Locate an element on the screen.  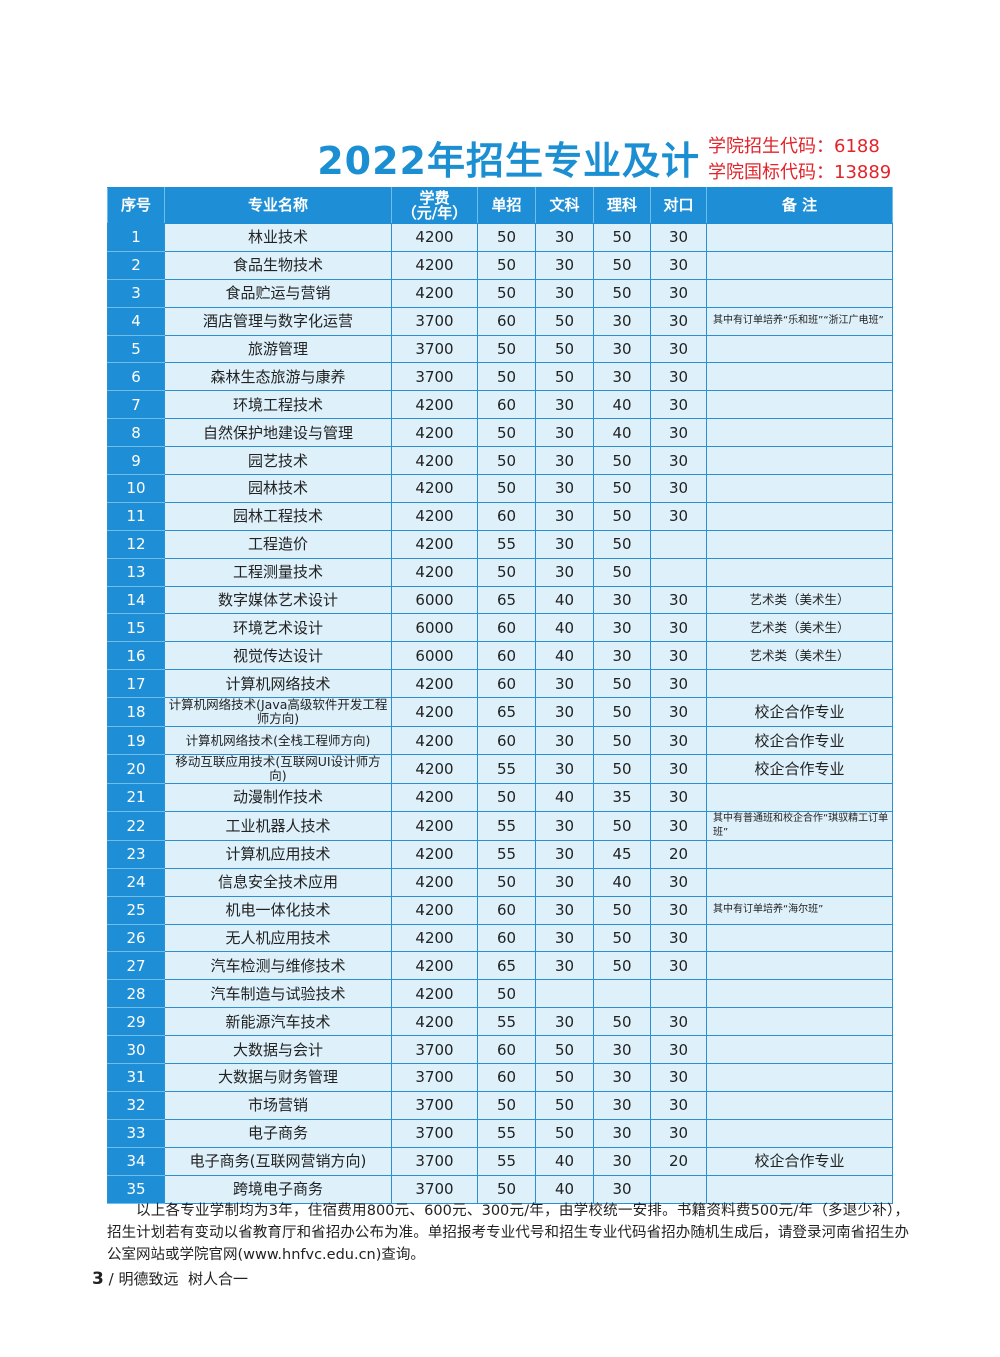
table-row: 35 跨境电子商务 3700 50 40 30 is located at coordinates (500, 1189).